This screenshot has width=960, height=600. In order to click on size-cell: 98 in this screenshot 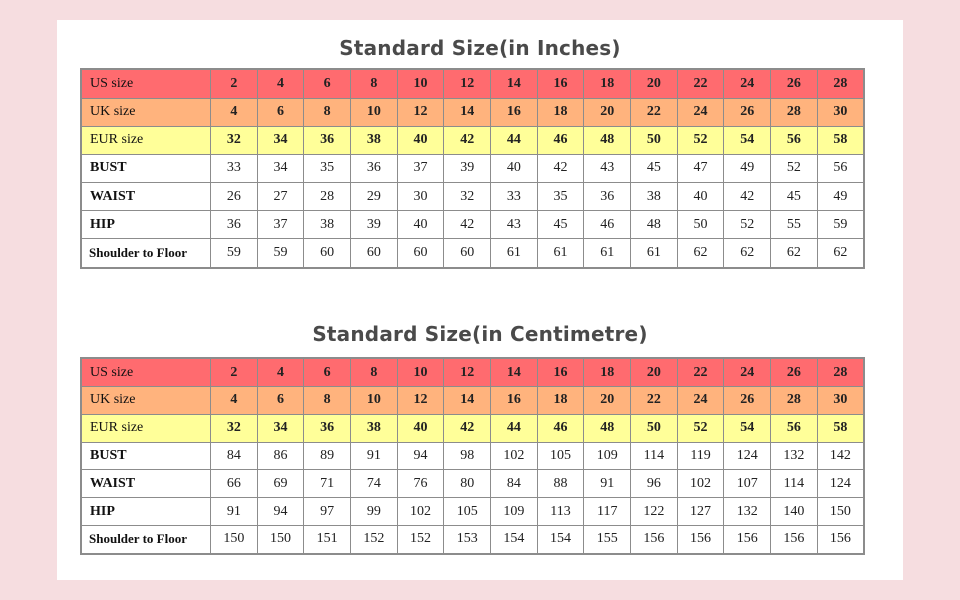, I will do `click(467, 456)`.